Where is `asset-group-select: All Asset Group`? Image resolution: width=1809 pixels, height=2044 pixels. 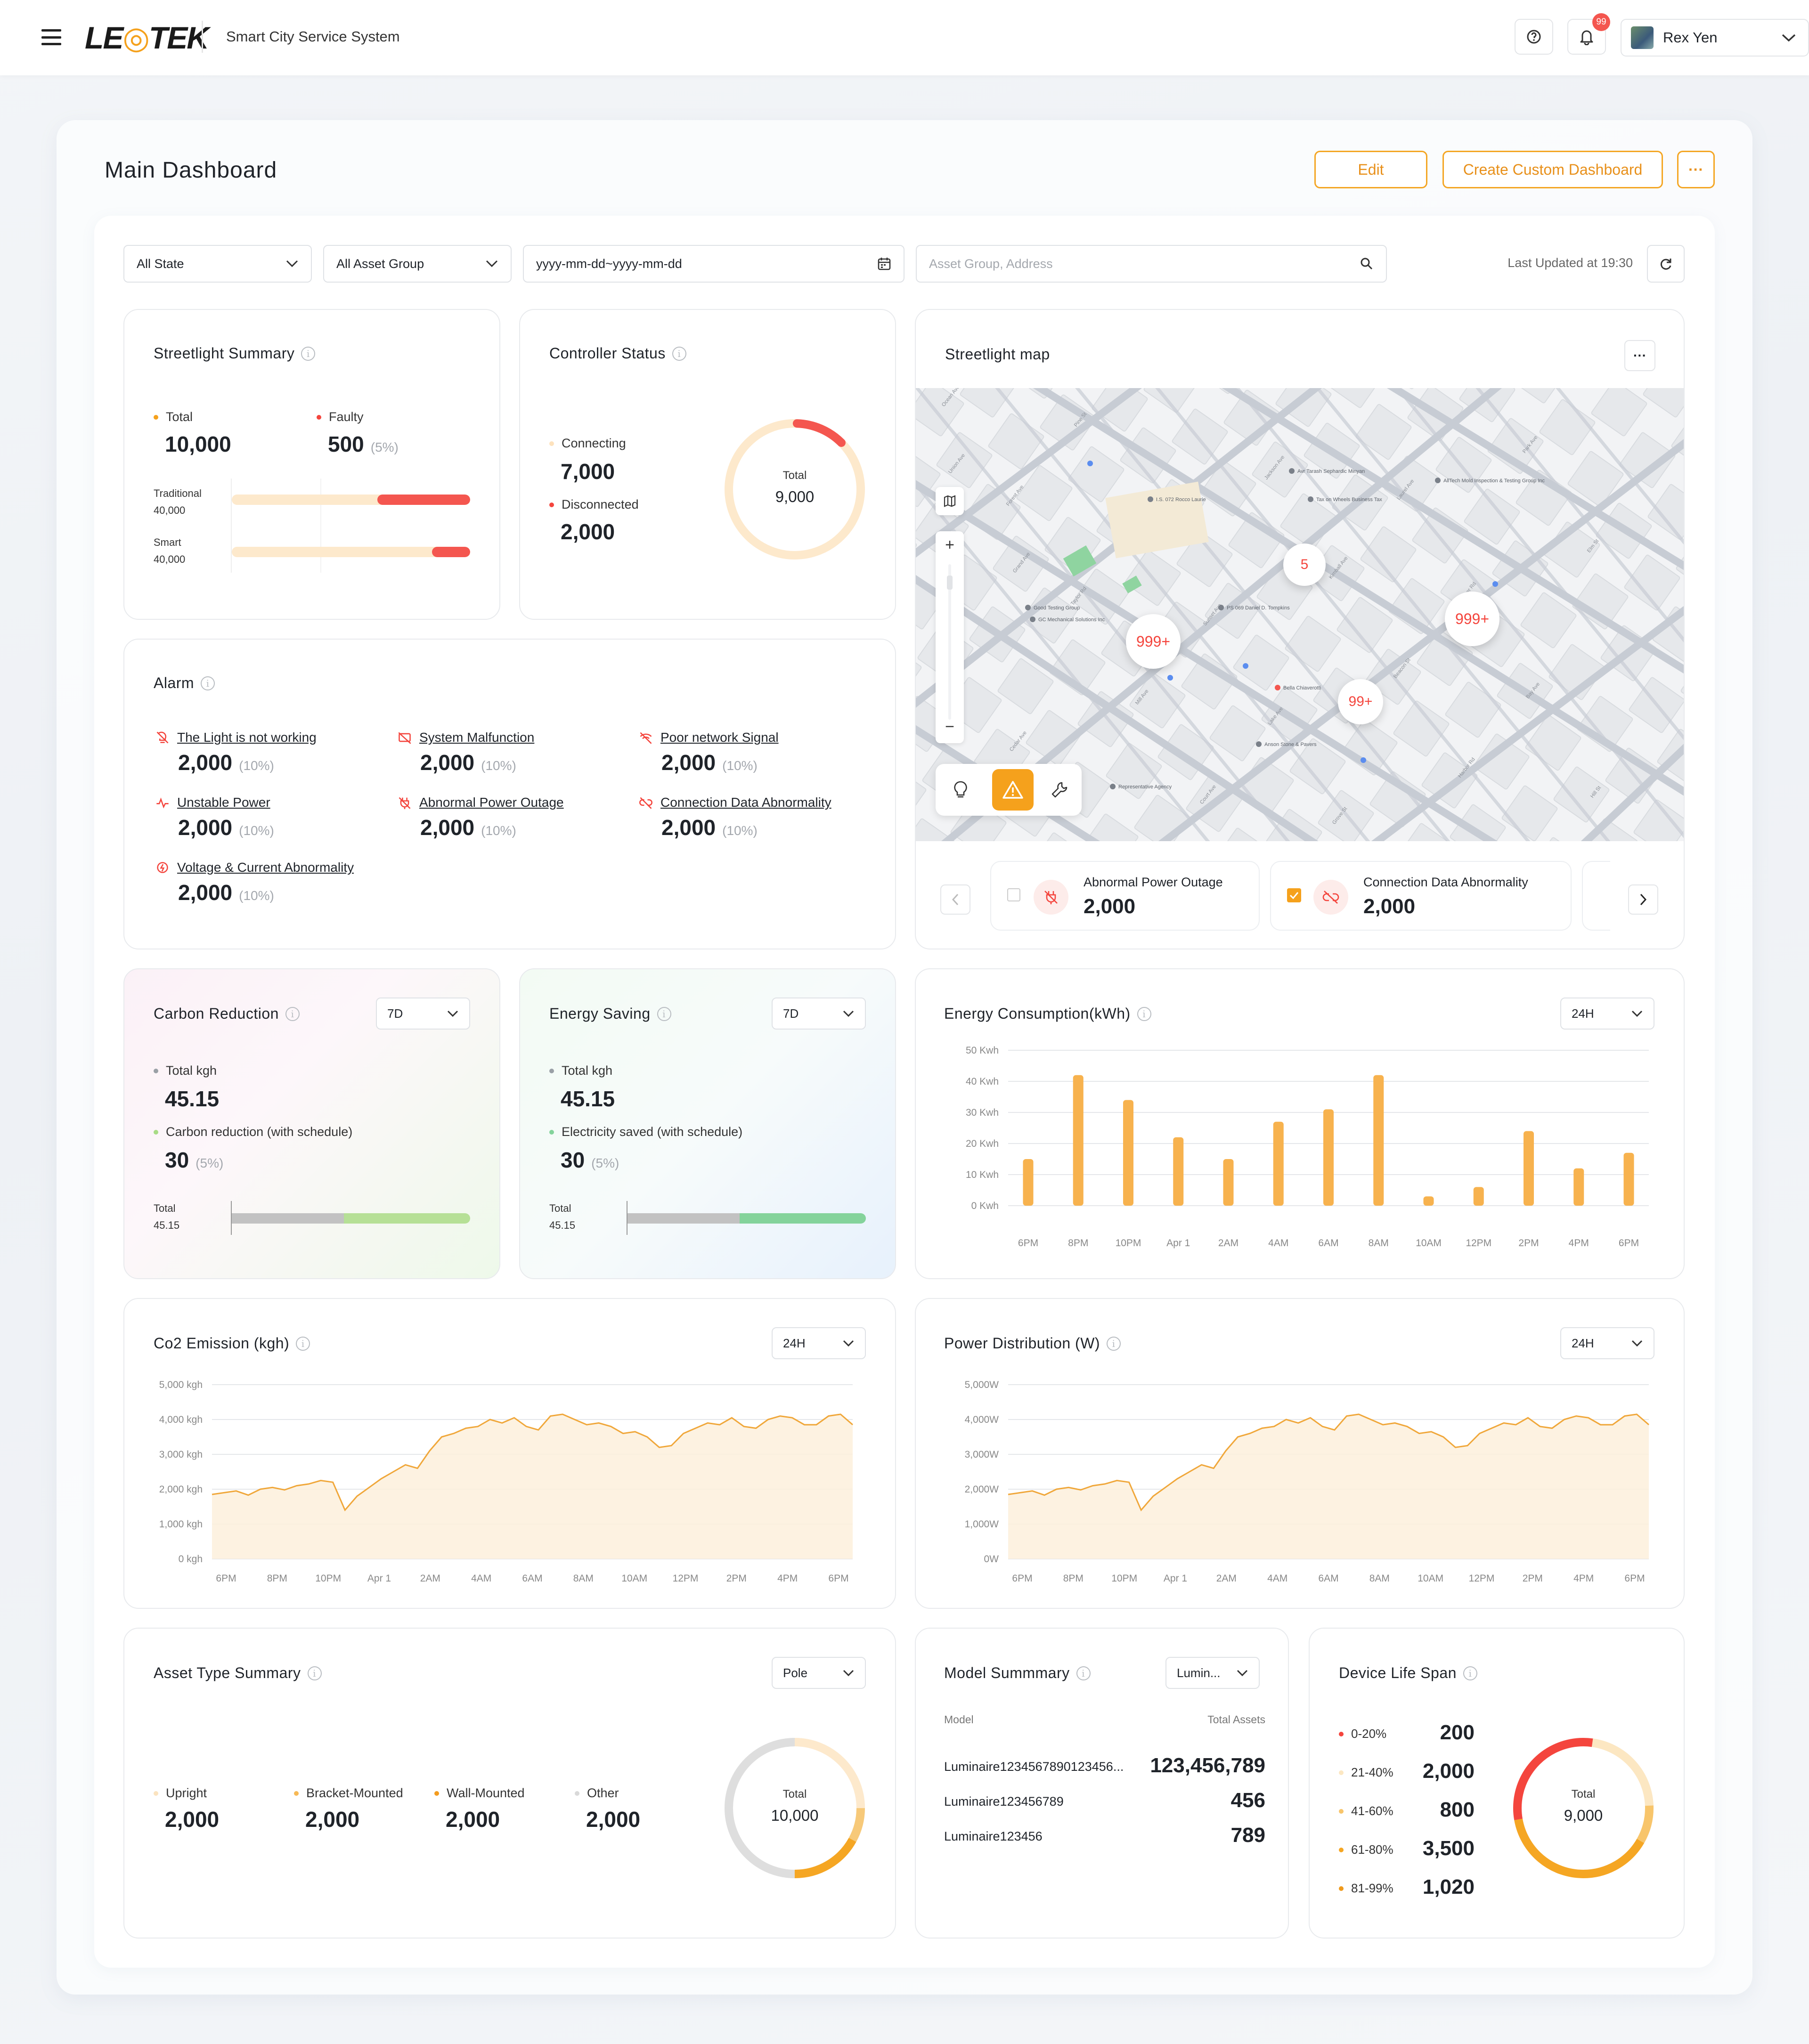 asset-group-select: All Asset Group is located at coordinates (417, 264).